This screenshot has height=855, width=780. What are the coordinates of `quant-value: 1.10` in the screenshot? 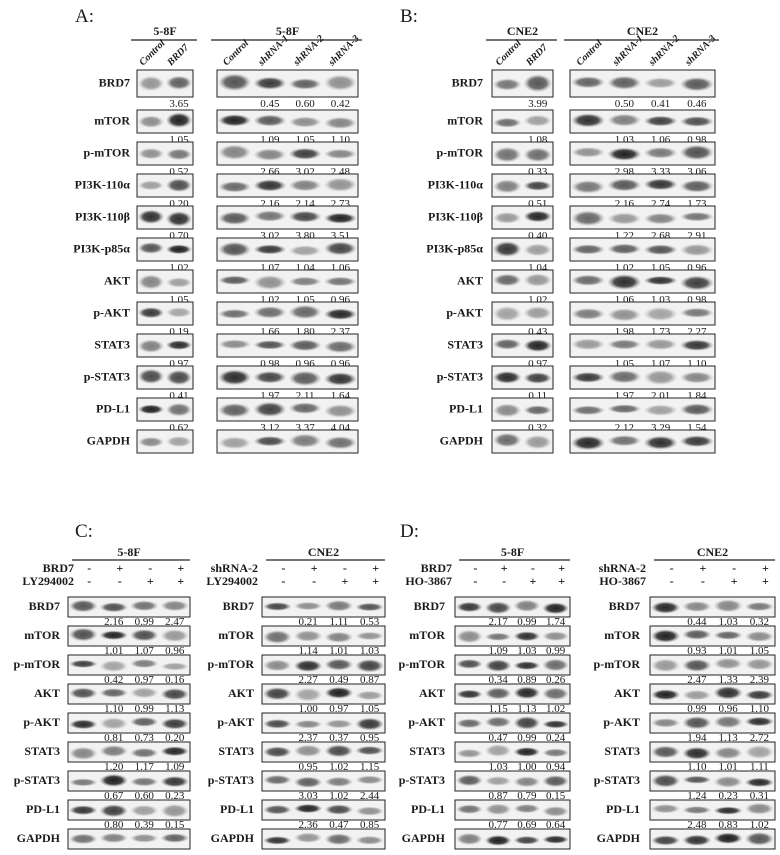 It's located at (114, 709).